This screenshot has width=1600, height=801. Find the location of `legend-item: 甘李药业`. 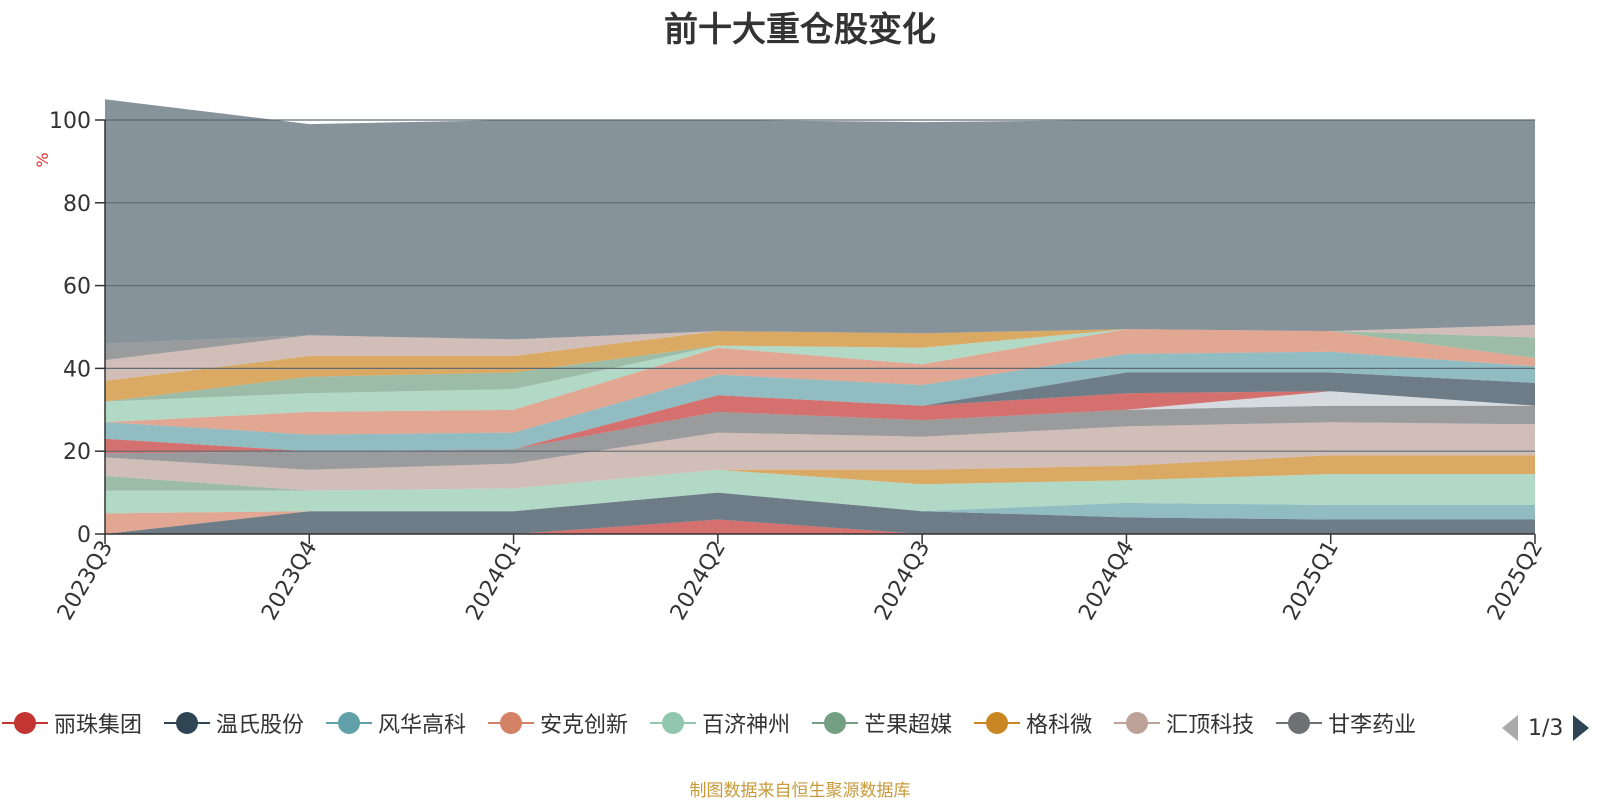

legend-item: 甘李药业 is located at coordinates (1345, 723).